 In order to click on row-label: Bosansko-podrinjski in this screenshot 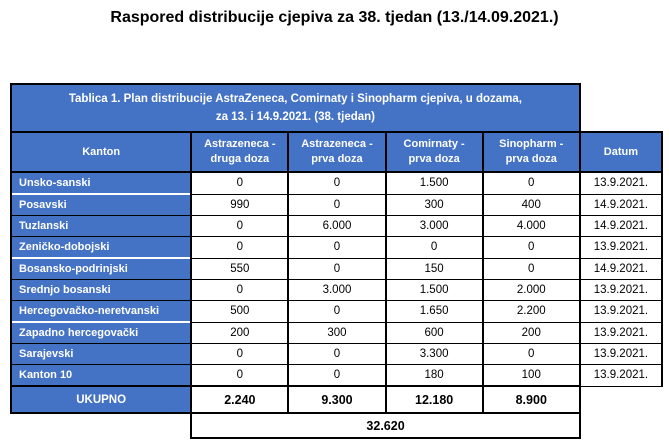, I will do `click(101, 268)`.